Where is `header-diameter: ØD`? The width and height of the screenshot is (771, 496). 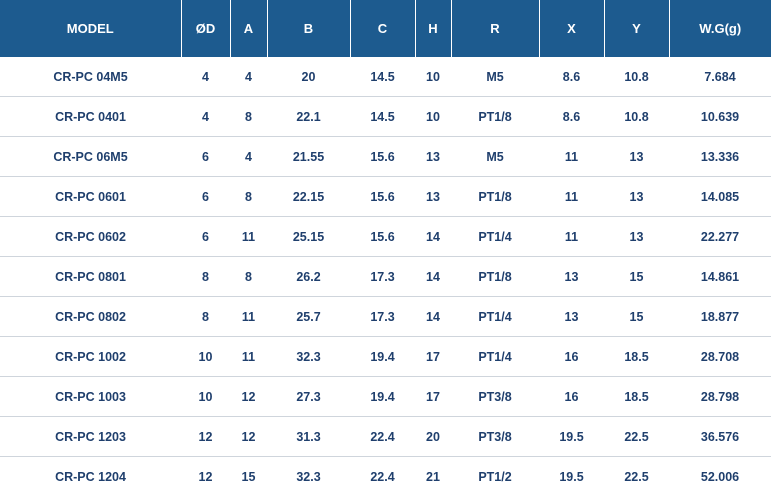
header-diameter: ØD is located at coordinates (206, 28).